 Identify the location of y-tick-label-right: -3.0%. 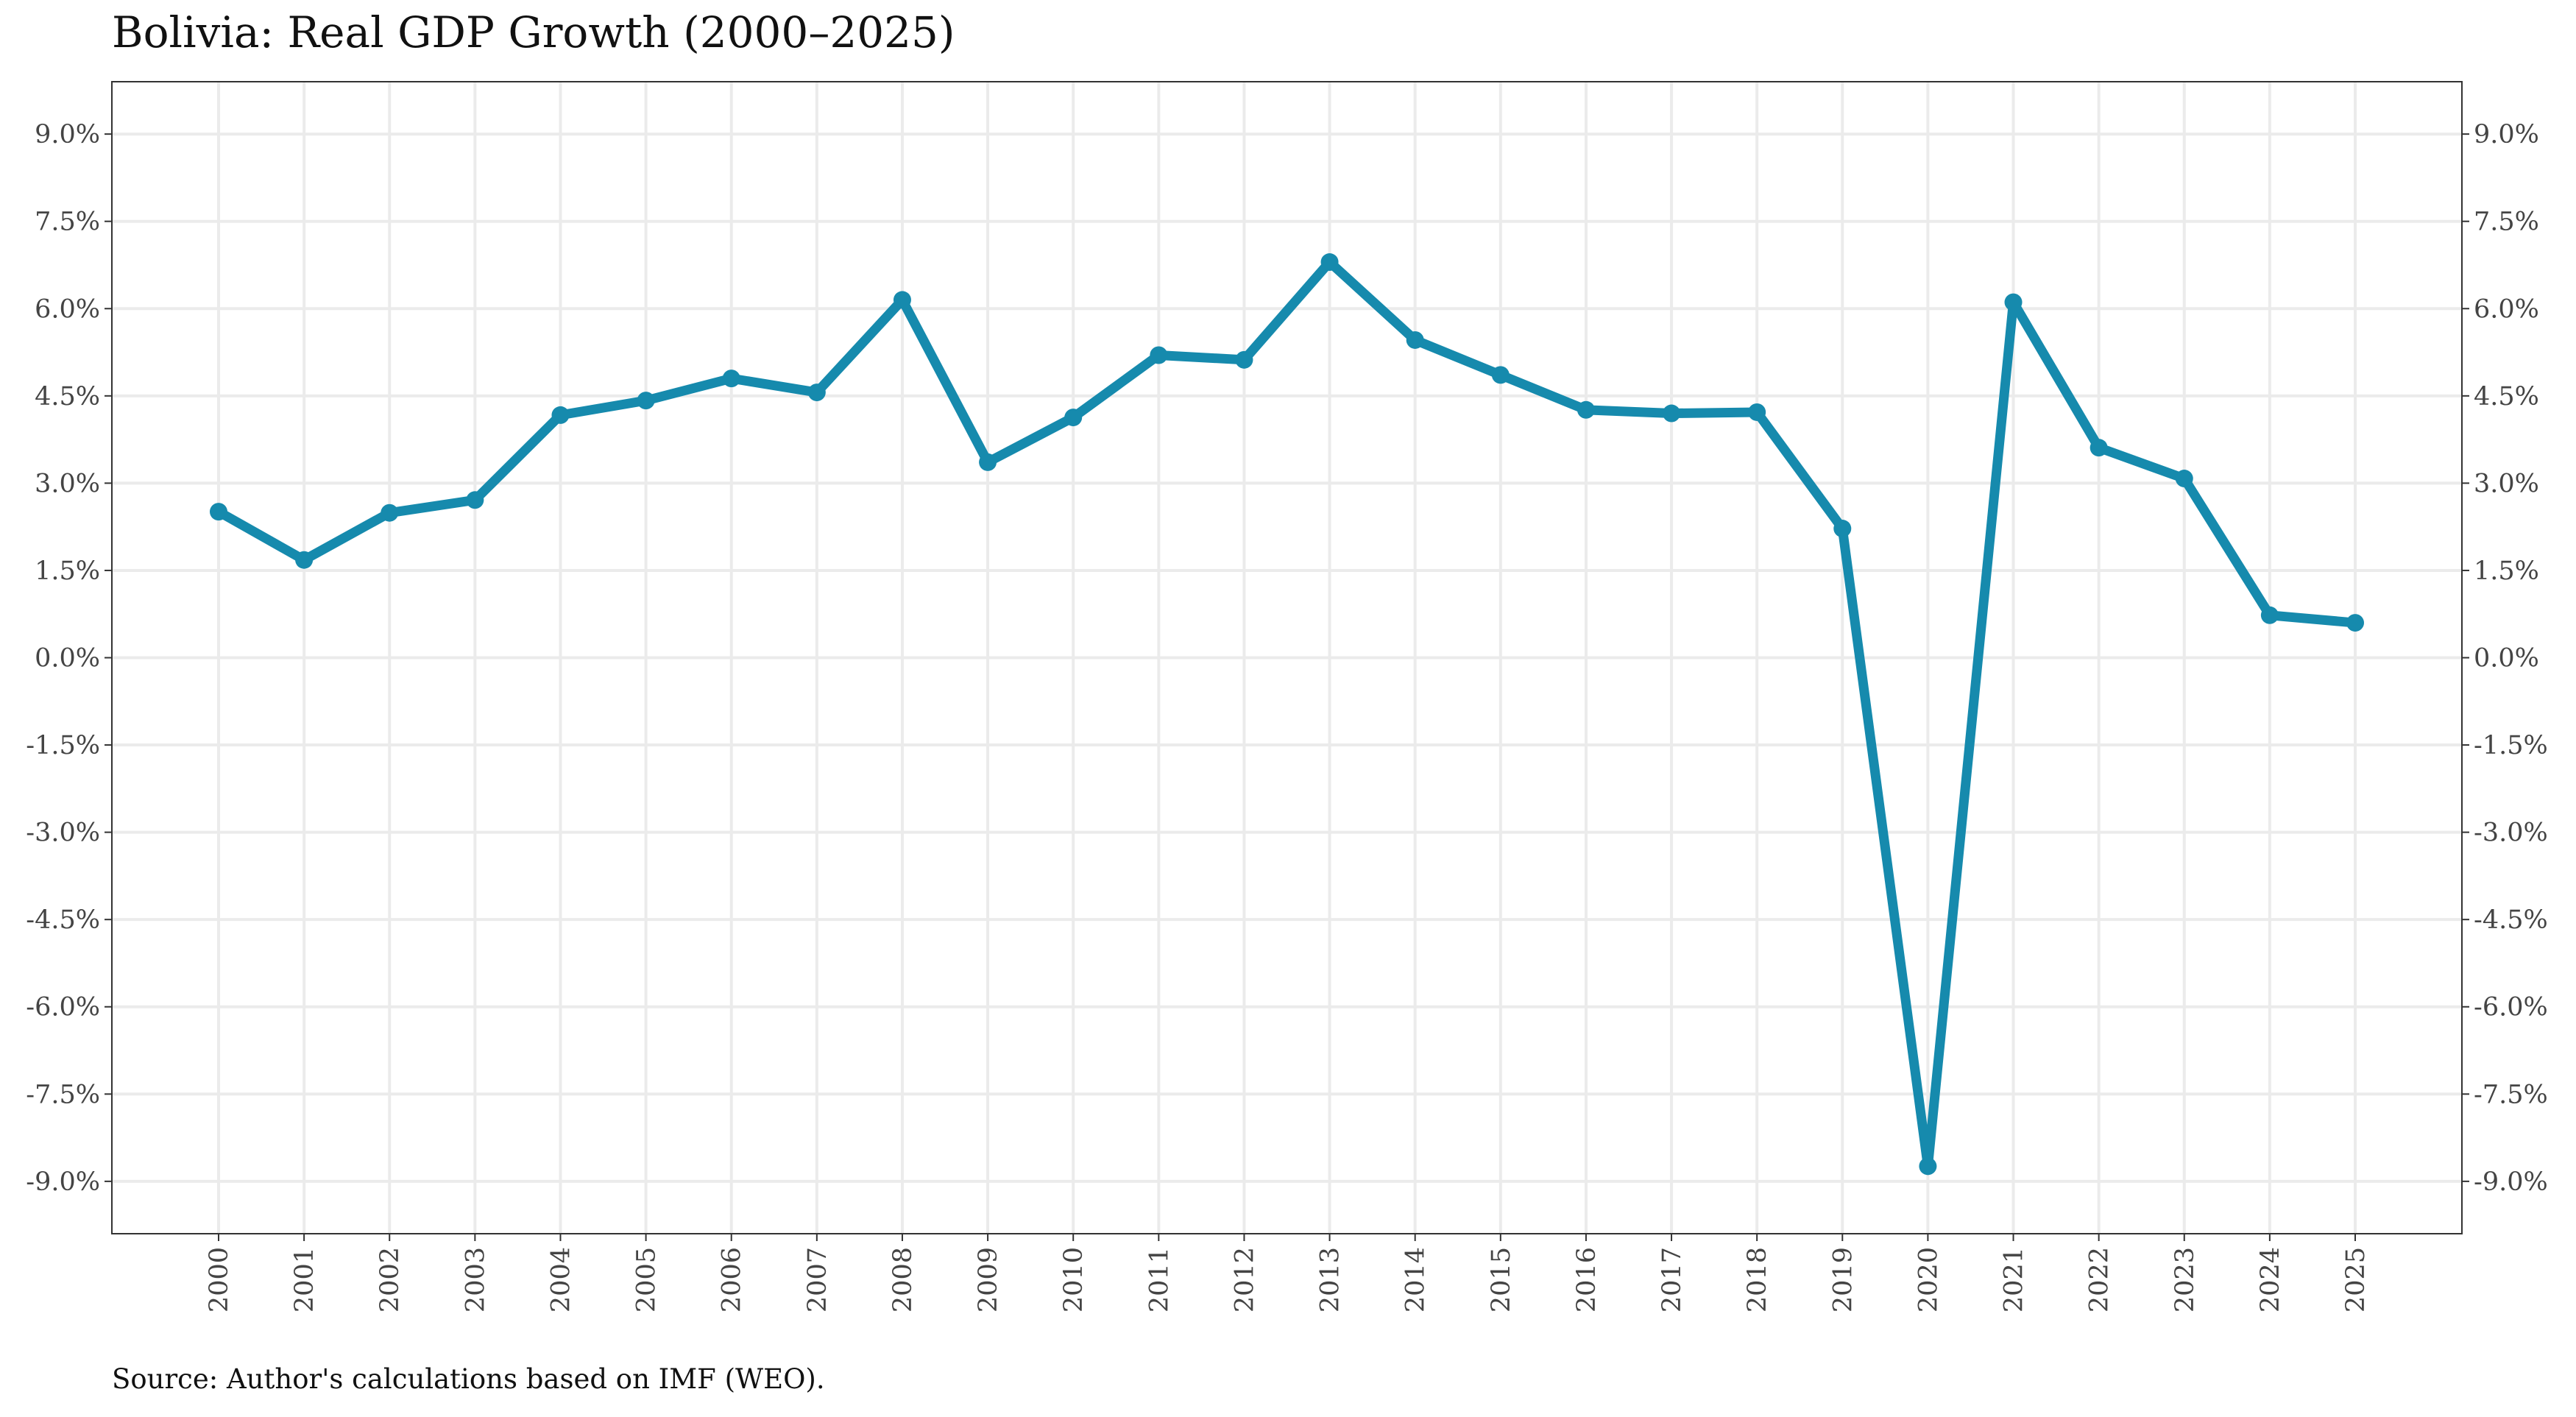
(2511, 833).